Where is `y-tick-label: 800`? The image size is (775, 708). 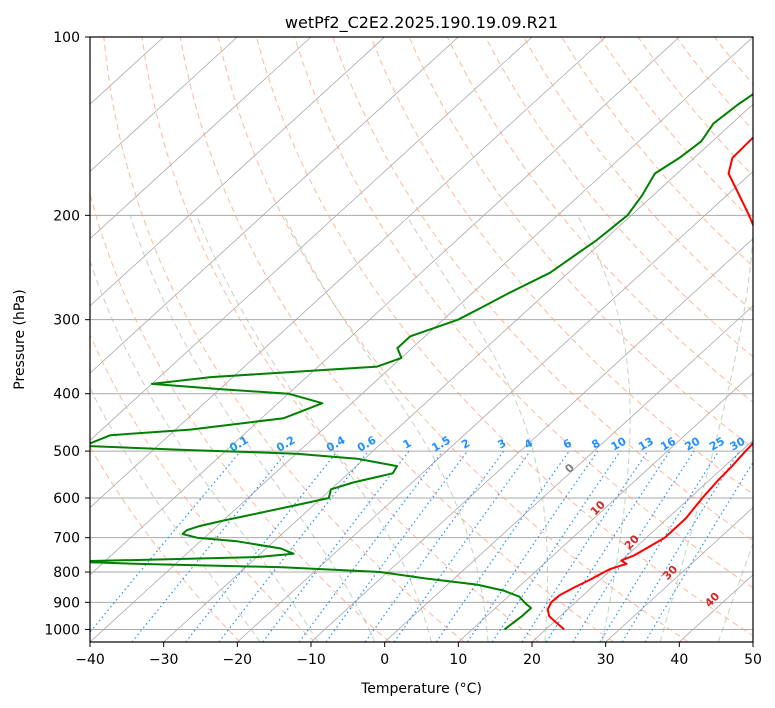
y-tick-label: 800 is located at coordinates (66, 573).